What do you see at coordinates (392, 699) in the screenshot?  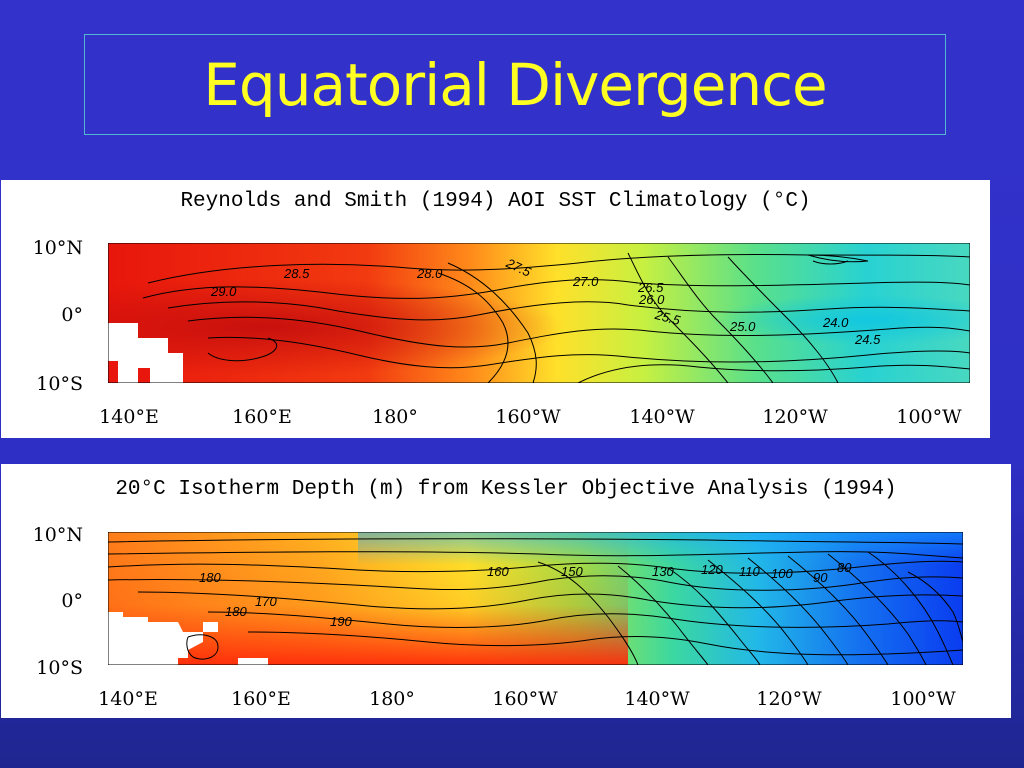 I see `iso-xlabel: 180°` at bounding box center [392, 699].